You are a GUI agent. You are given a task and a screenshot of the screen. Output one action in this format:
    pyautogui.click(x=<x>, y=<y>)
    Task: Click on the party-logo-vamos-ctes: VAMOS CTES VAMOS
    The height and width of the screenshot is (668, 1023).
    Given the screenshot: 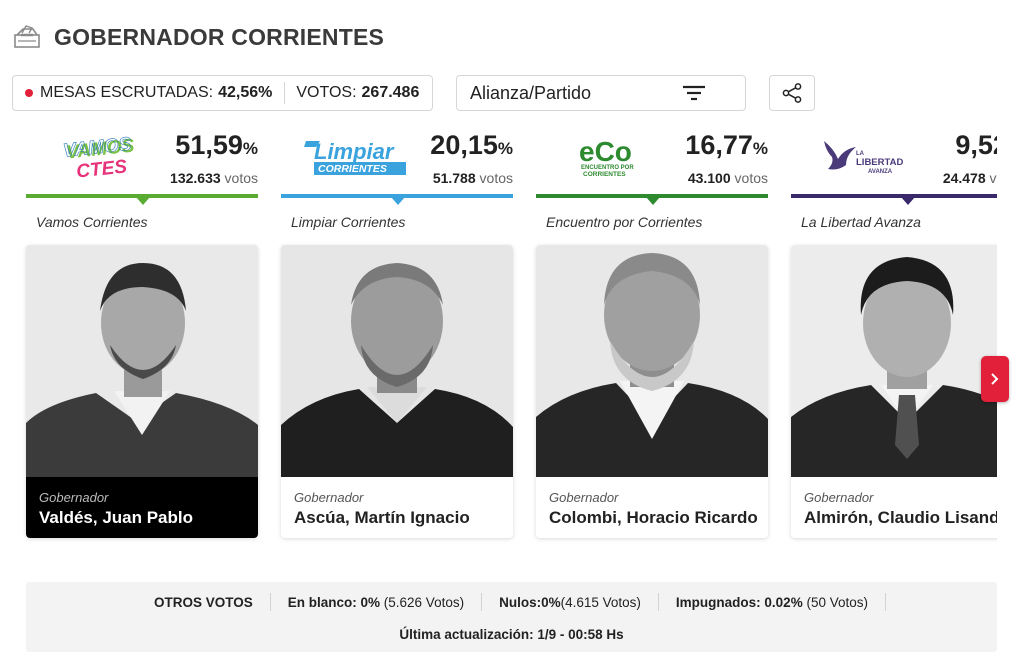 What is the action you would take?
    pyautogui.click(x=101, y=157)
    